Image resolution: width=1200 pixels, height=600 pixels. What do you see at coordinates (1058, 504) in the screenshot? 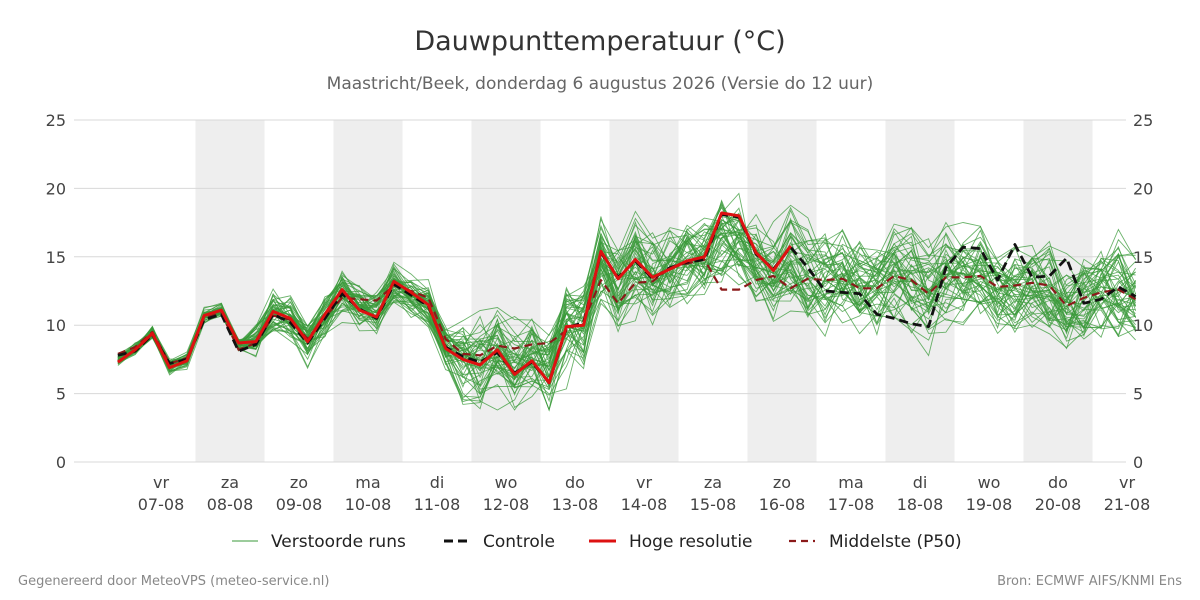
I see `x-tick-date-13: 20-08` at bounding box center [1058, 504].